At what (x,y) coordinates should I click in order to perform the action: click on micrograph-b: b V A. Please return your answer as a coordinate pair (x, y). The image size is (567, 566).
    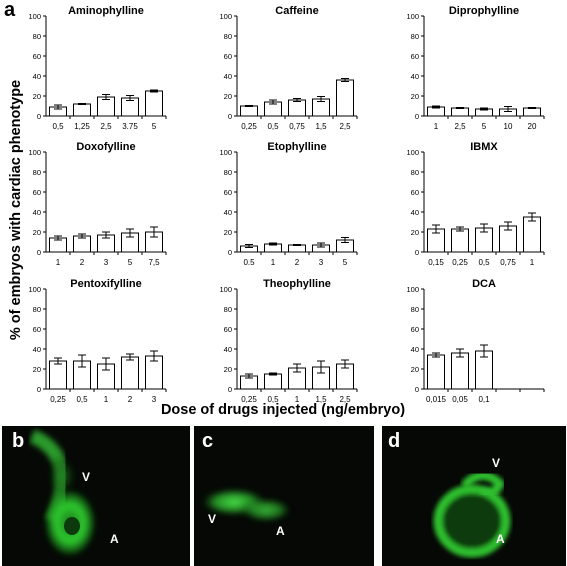
    Looking at the image, I should click on (96, 496).